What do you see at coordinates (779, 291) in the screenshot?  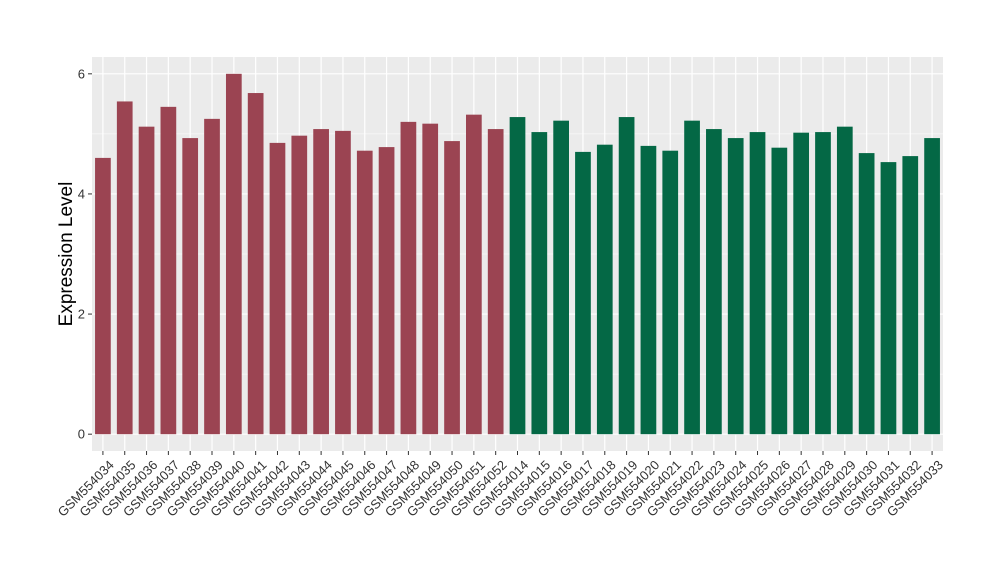 I see `bar-GSM554026` at bounding box center [779, 291].